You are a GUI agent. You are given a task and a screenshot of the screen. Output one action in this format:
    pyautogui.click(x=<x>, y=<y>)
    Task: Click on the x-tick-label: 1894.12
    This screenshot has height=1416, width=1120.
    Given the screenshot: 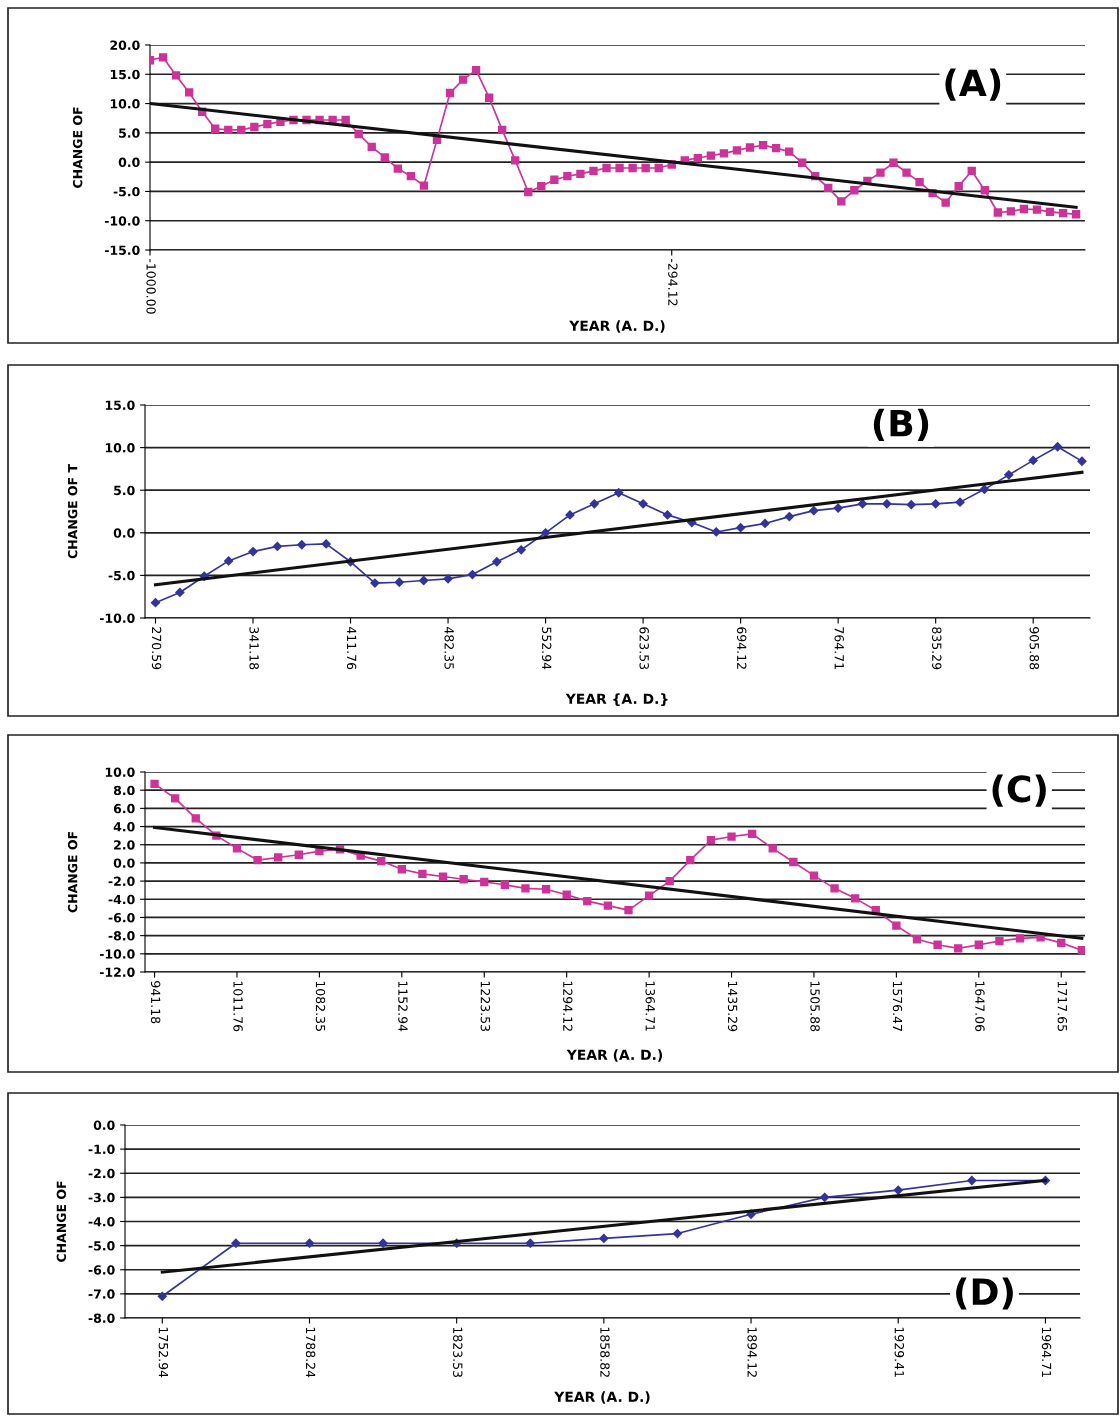 What is the action you would take?
    pyautogui.click(x=752, y=1352)
    